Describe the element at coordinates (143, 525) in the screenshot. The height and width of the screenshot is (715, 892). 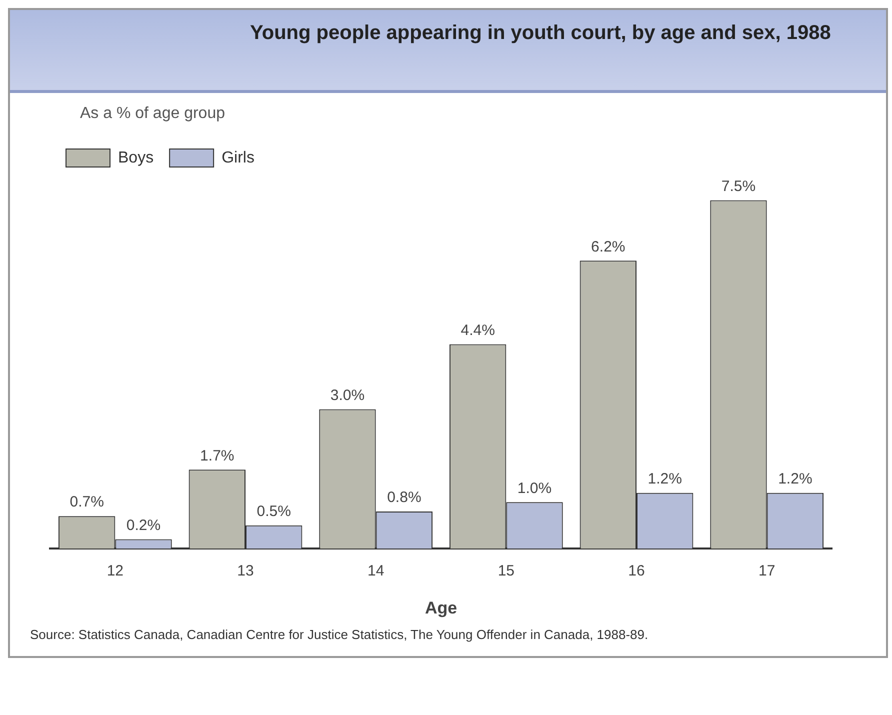
I see `data-label: 0.2%` at that location.